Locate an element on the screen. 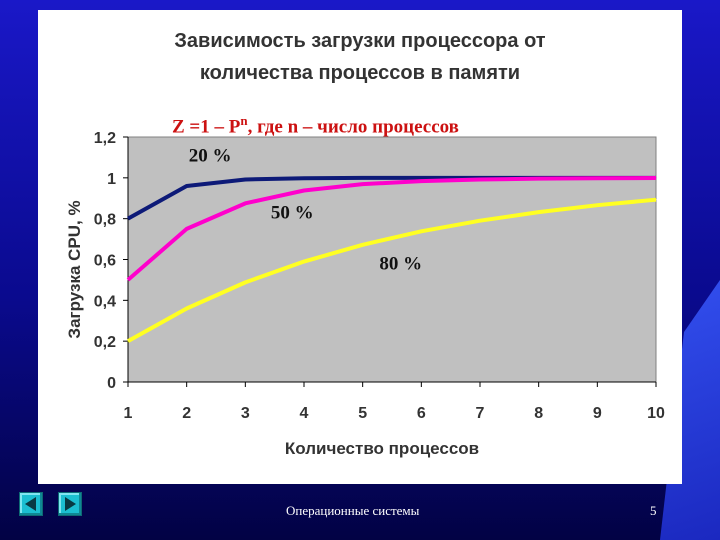 The width and height of the screenshot is (720, 540). y-tick-label: 0,2 is located at coordinates (105, 342).